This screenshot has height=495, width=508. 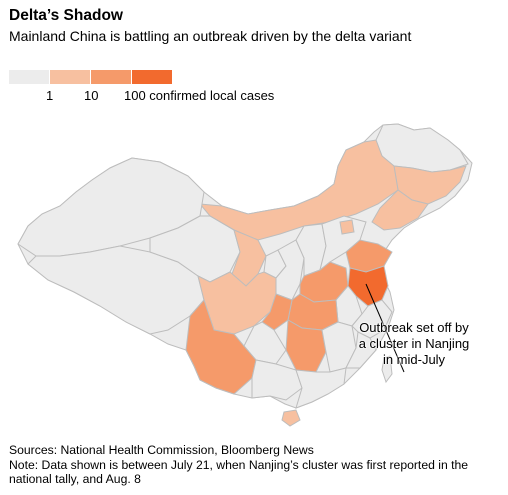 What do you see at coordinates (321, 388) in the screenshot?
I see `province-guangdong` at bounding box center [321, 388].